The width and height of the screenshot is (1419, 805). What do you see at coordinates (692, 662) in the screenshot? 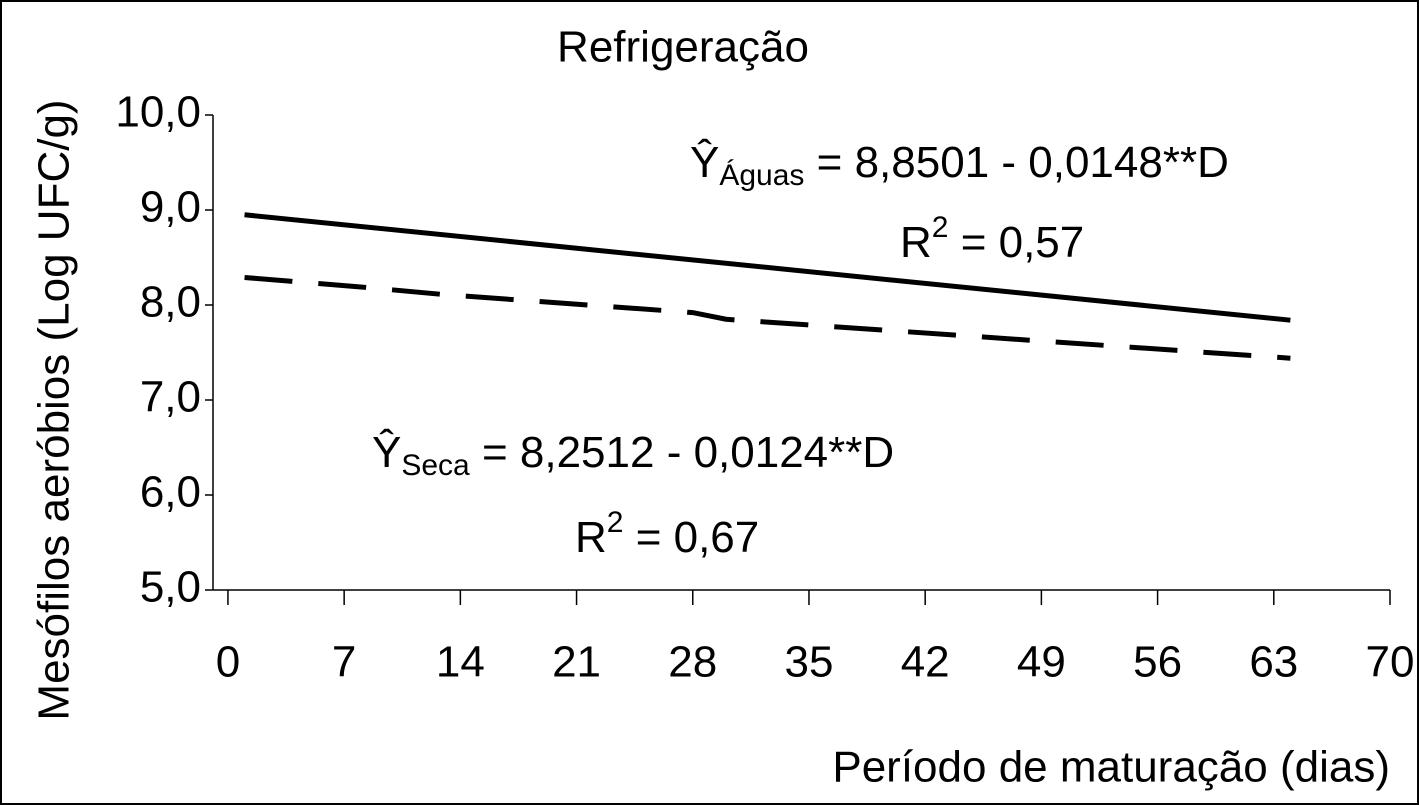
I see `x-tick-label: 28` at bounding box center [692, 662].